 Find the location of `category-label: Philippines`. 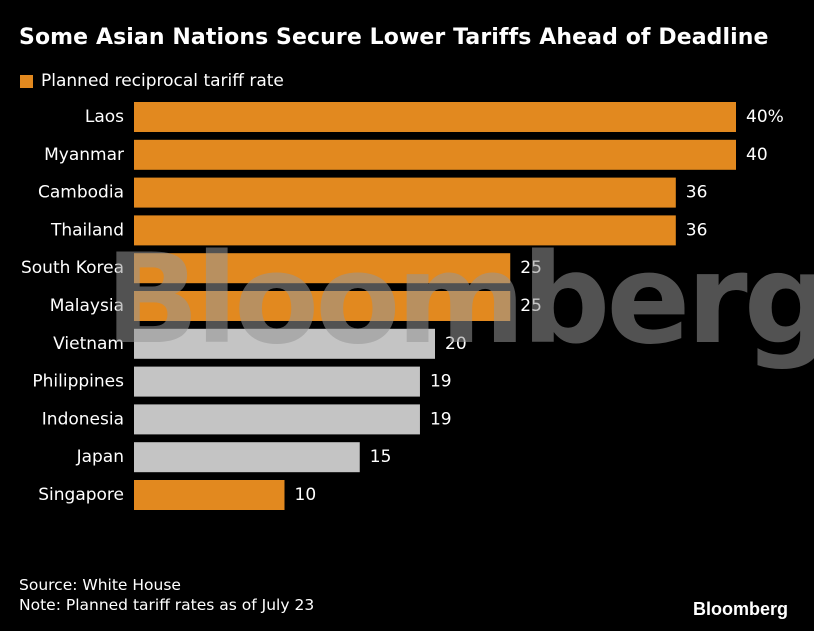

category-label: Philippines is located at coordinates (78, 382).